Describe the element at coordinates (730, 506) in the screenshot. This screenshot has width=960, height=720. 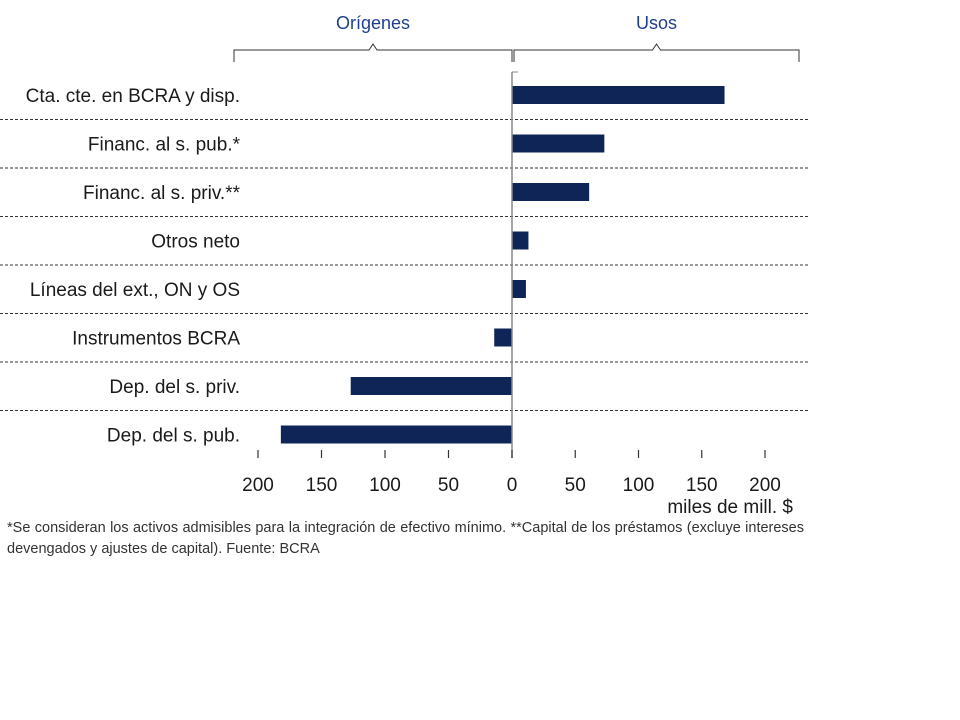
I see `x-axis-unit-label: miles de mill. $` at that location.